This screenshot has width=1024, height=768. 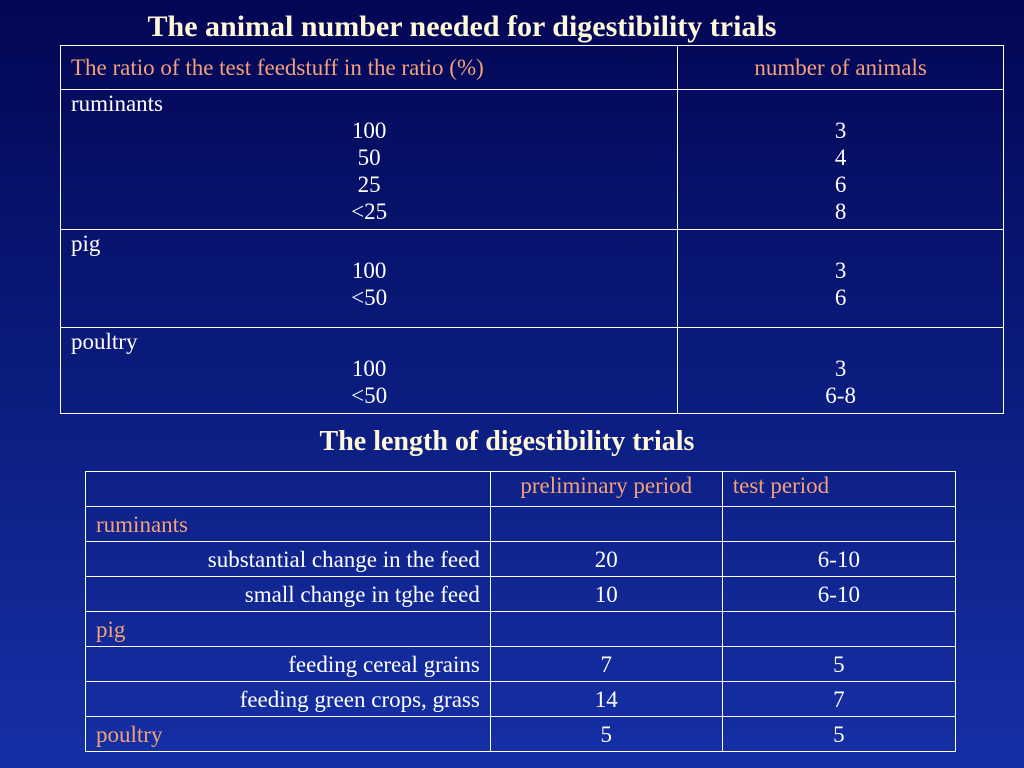 I want to click on preliminary-value: 14, so click(x=606, y=699).